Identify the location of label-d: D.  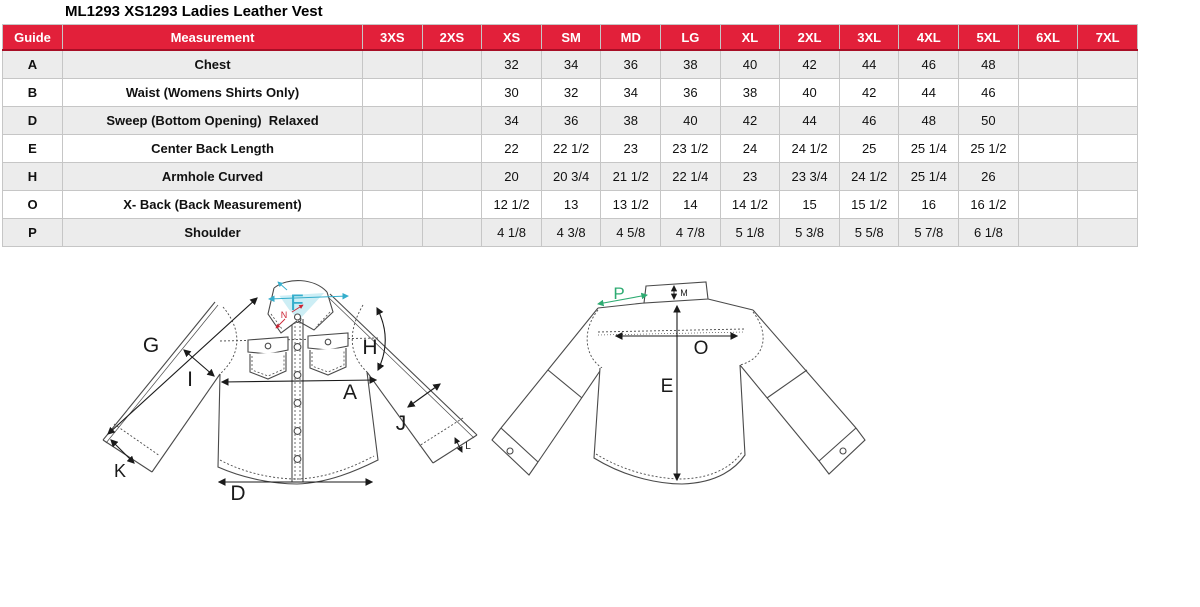
(237, 493).